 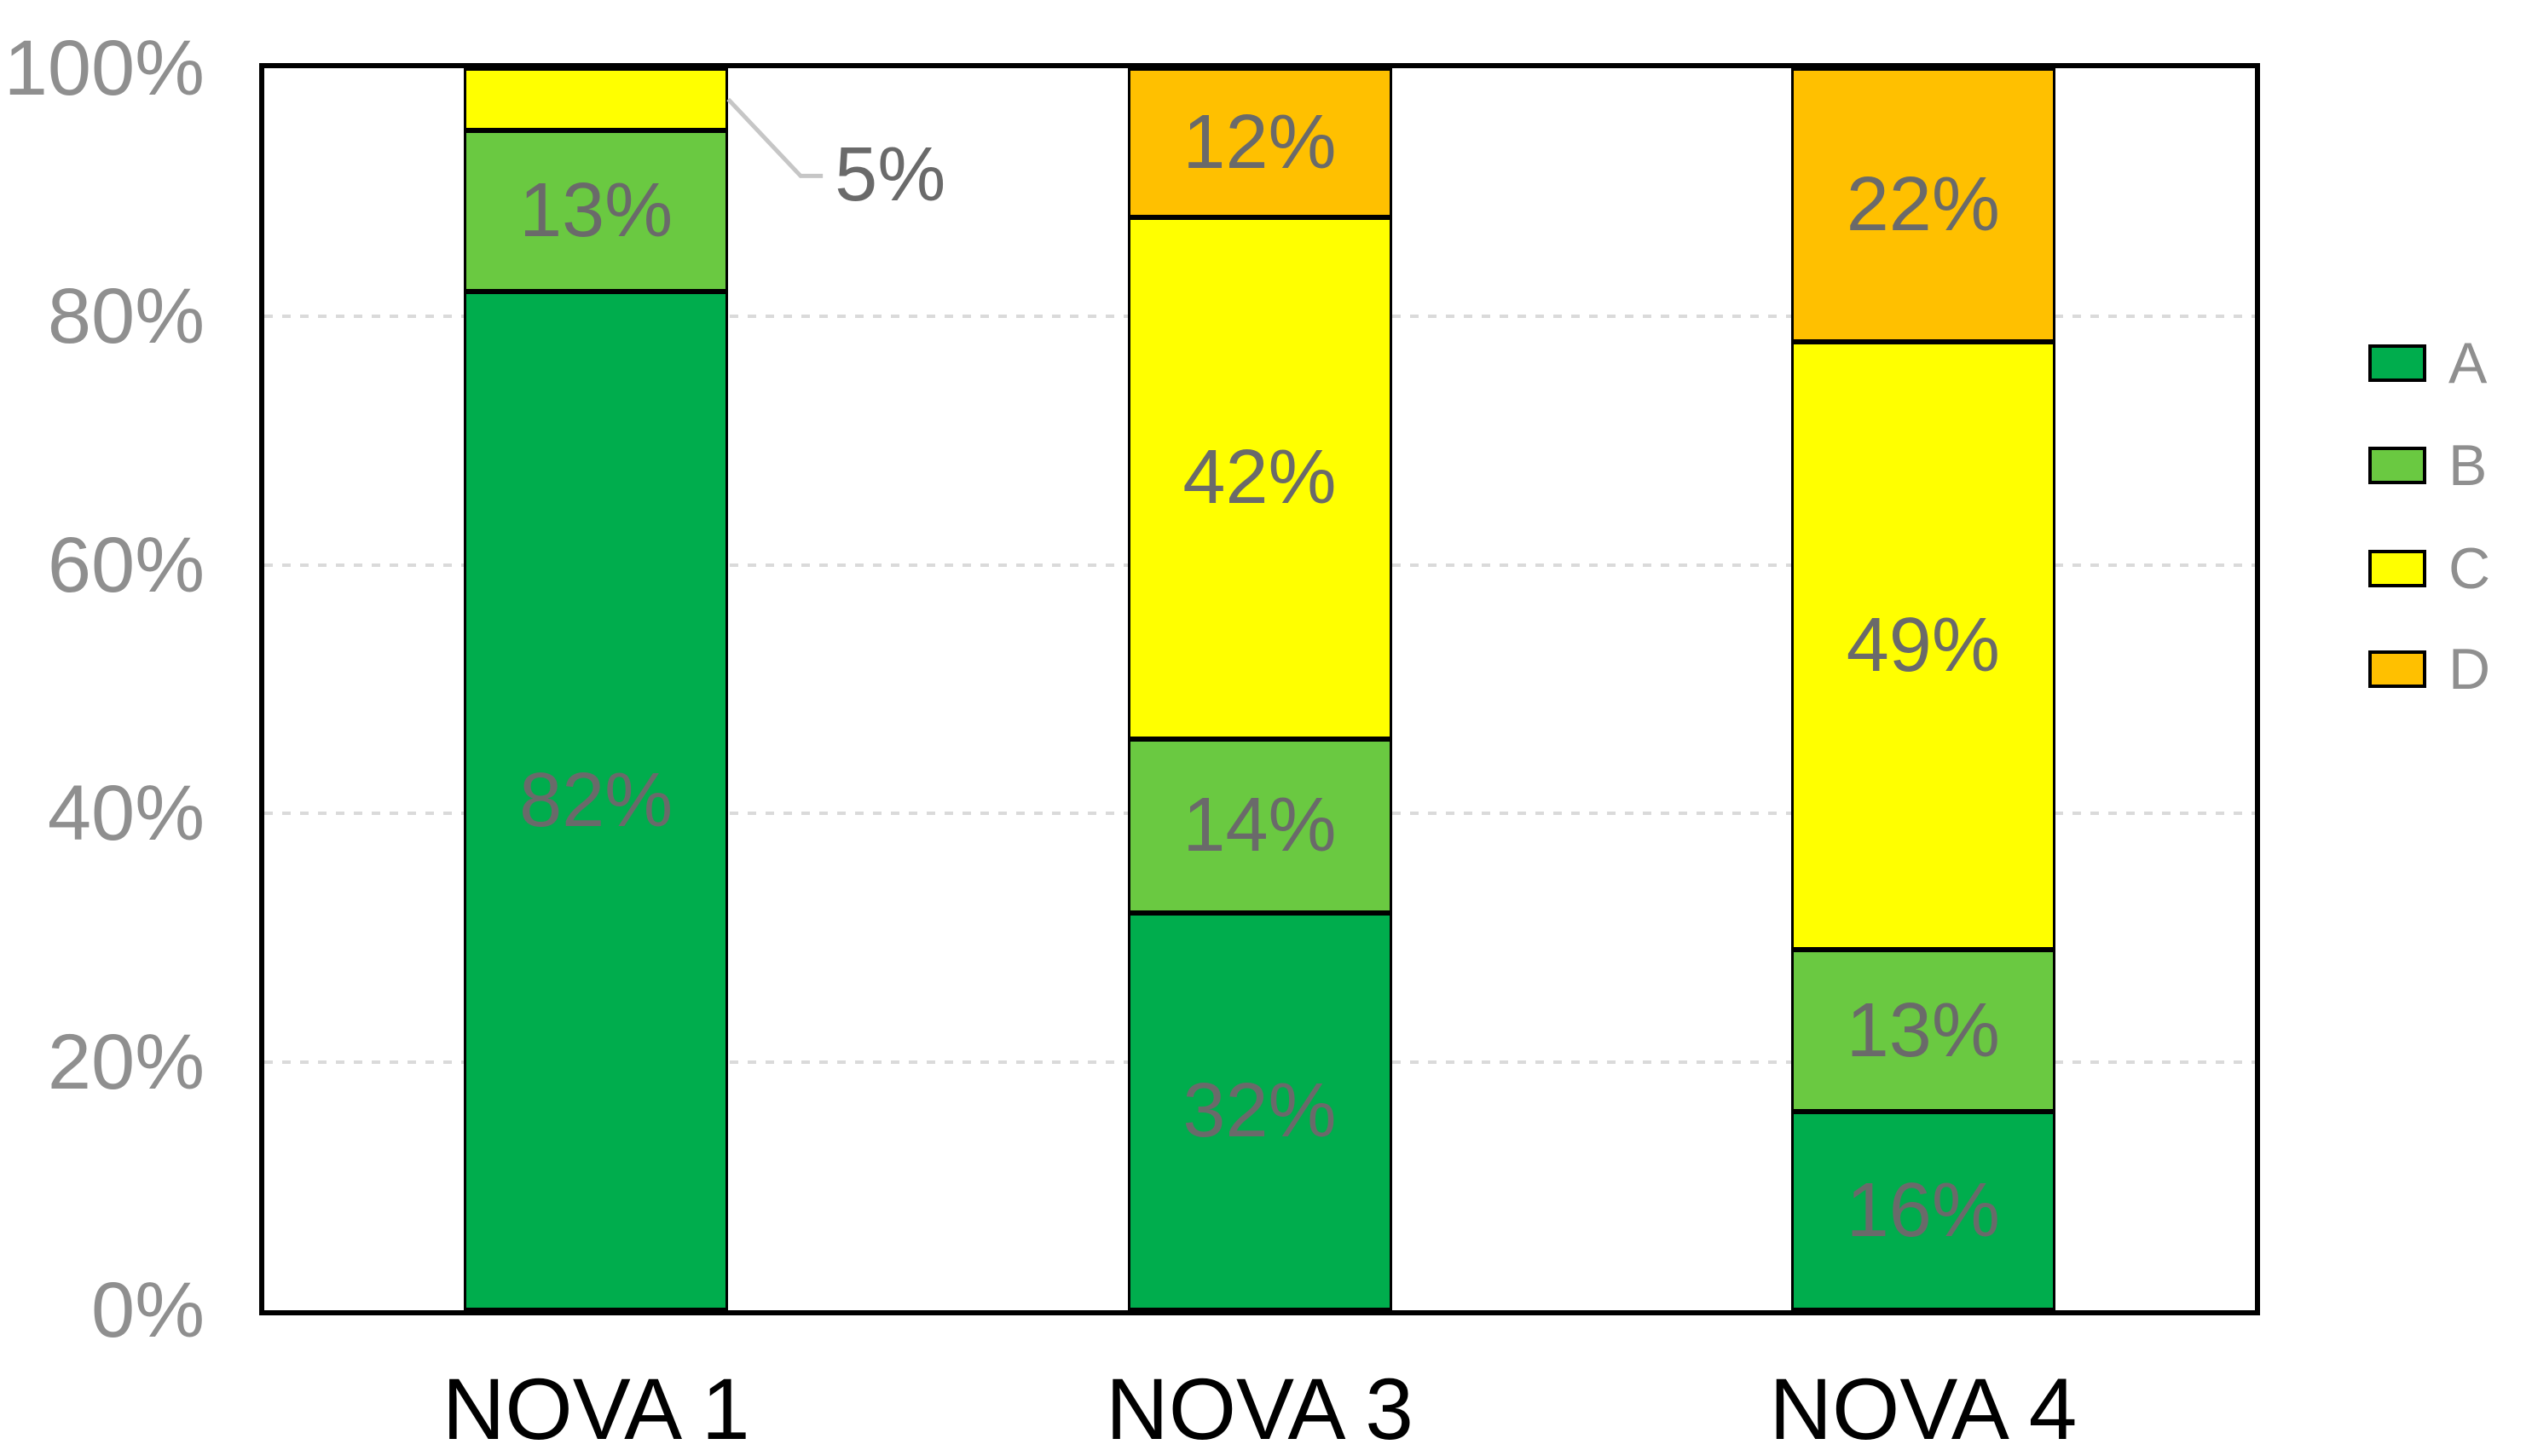 I want to click on legend-label-c: C, so click(x=2470, y=568).